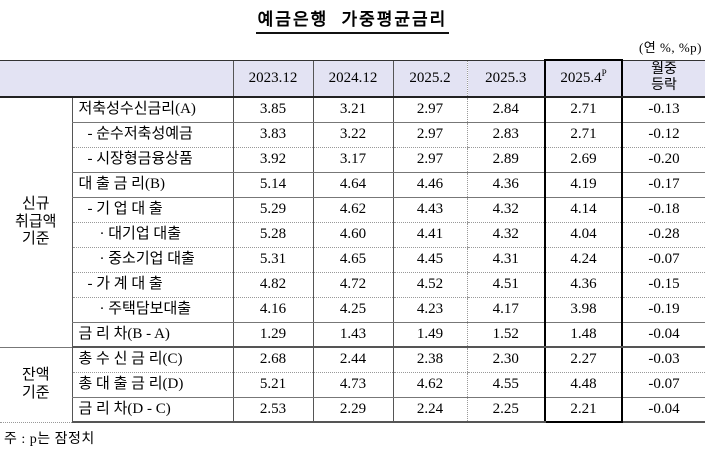 The image size is (705, 458). Describe the element at coordinates (505, 135) in the screenshot. I see `value-cell: 2.83` at that location.